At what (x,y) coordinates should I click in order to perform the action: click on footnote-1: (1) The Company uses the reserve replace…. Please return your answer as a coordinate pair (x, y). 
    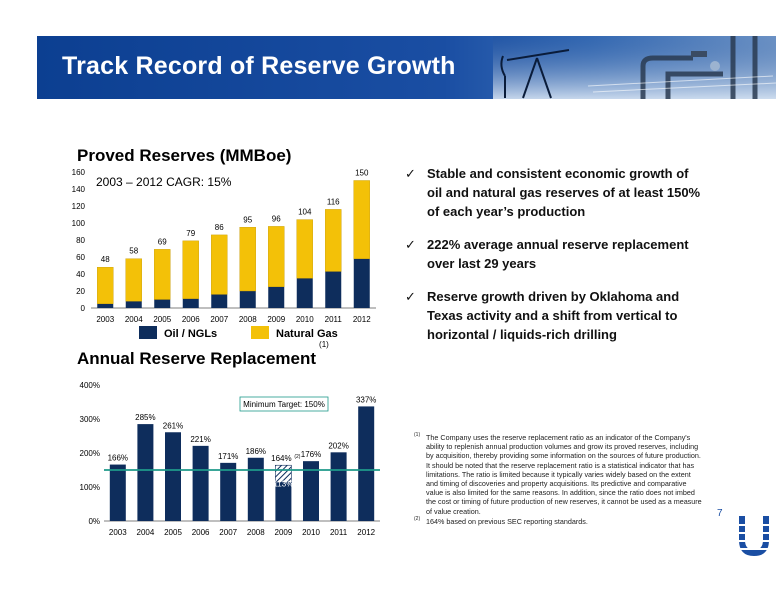
    Looking at the image, I should click on (559, 474).